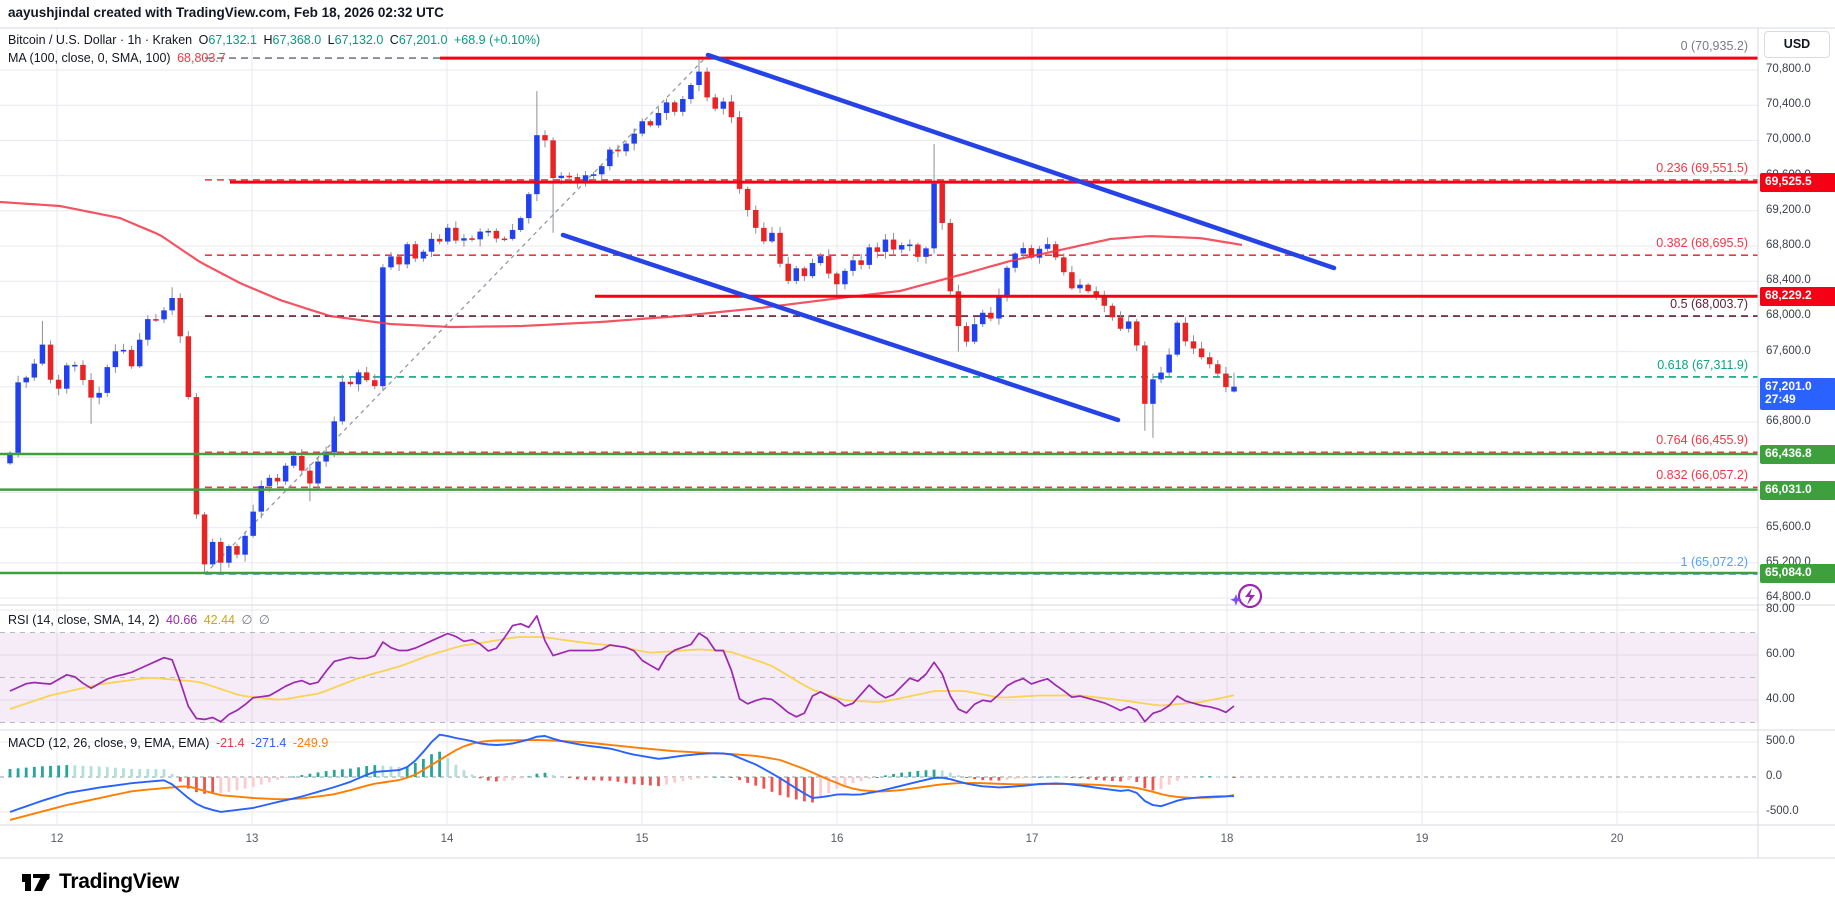 Image resolution: width=1835 pixels, height=913 pixels. Describe the element at coordinates (1788, 139) in the screenshot. I see `price-tick: 70,000.0` at that location.